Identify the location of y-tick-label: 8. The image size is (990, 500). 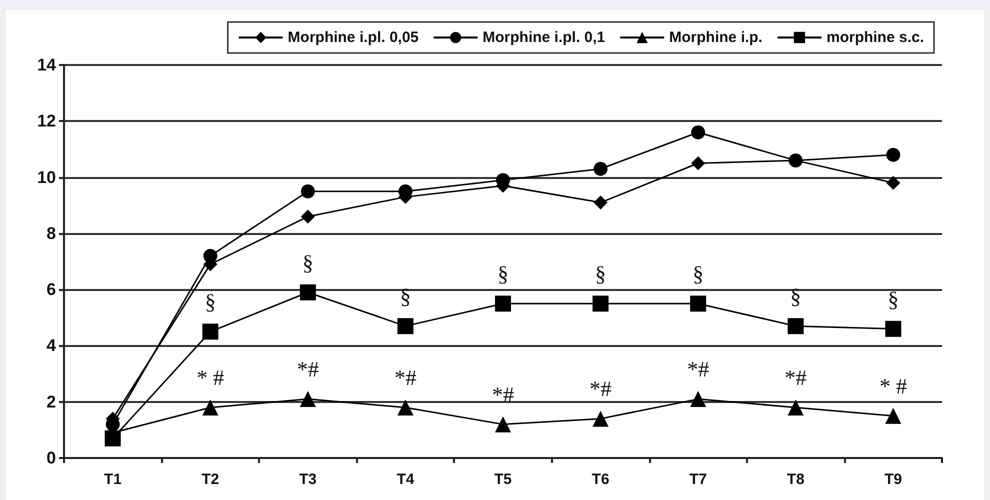
(51, 233).